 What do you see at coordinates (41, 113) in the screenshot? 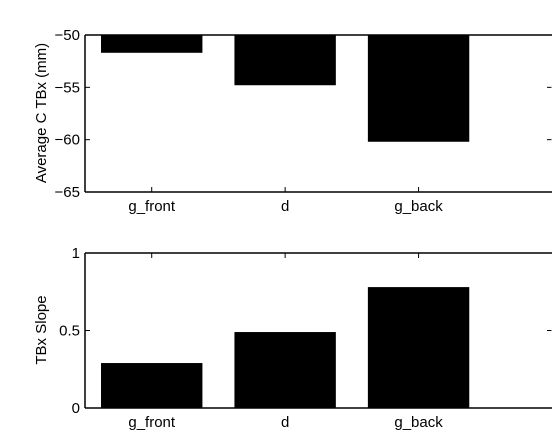
I see `chart-1-y-axis-label: Average C TBx (mm)` at bounding box center [41, 113].